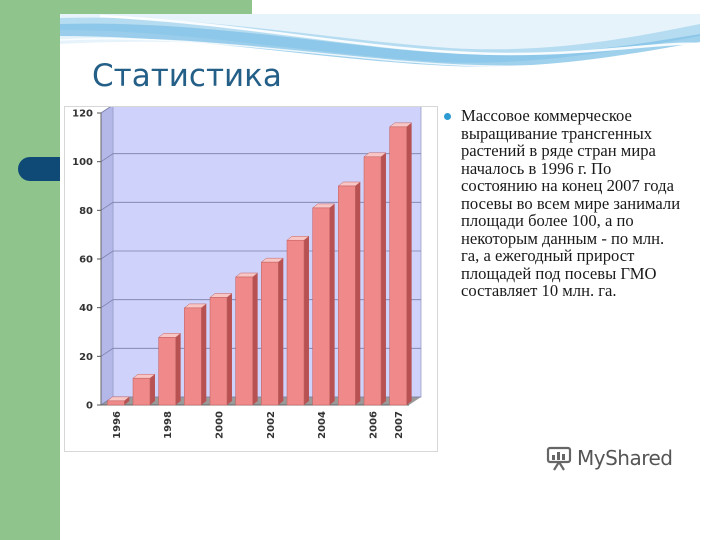 Image resolution: width=720 pixels, height=540 pixels. What do you see at coordinates (625, 458) in the screenshot?
I see `watermark-text: MyShared` at bounding box center [625, 458].